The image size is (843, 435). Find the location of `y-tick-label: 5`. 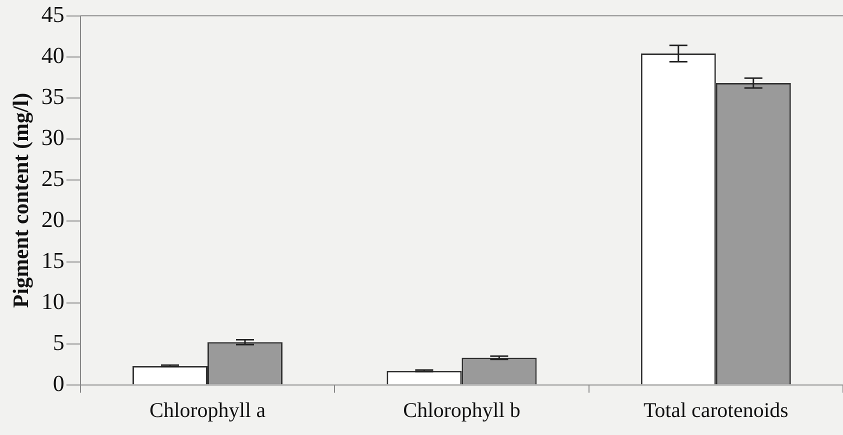

y-tick-label: 5 is located at coordinates (58, 342).